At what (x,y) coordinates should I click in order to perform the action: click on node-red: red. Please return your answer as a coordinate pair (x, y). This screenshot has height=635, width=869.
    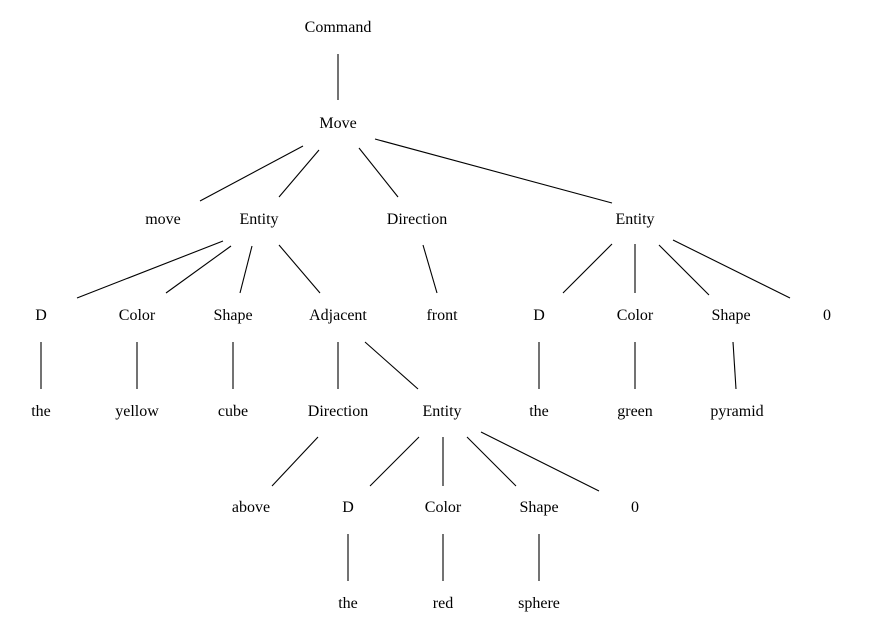
    Looking at the image, I should click on (443, 603).